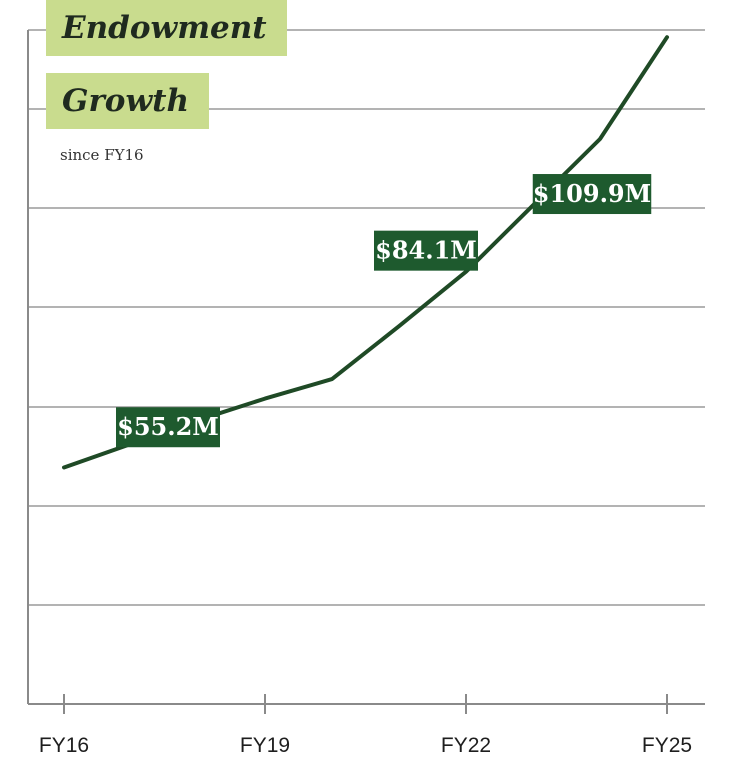 This screenshot has height=773, width=730. What do you see at coordinates (64, 745) in the screenshot?
I see `x-tick-label: FY16` at bounding box center [64, 745].